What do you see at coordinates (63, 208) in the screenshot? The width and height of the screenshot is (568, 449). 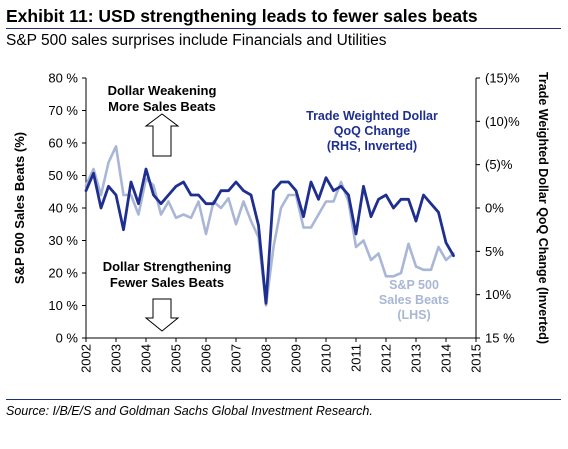 I see `left-tick-label: 40 %` at bounding box center [63, 208].